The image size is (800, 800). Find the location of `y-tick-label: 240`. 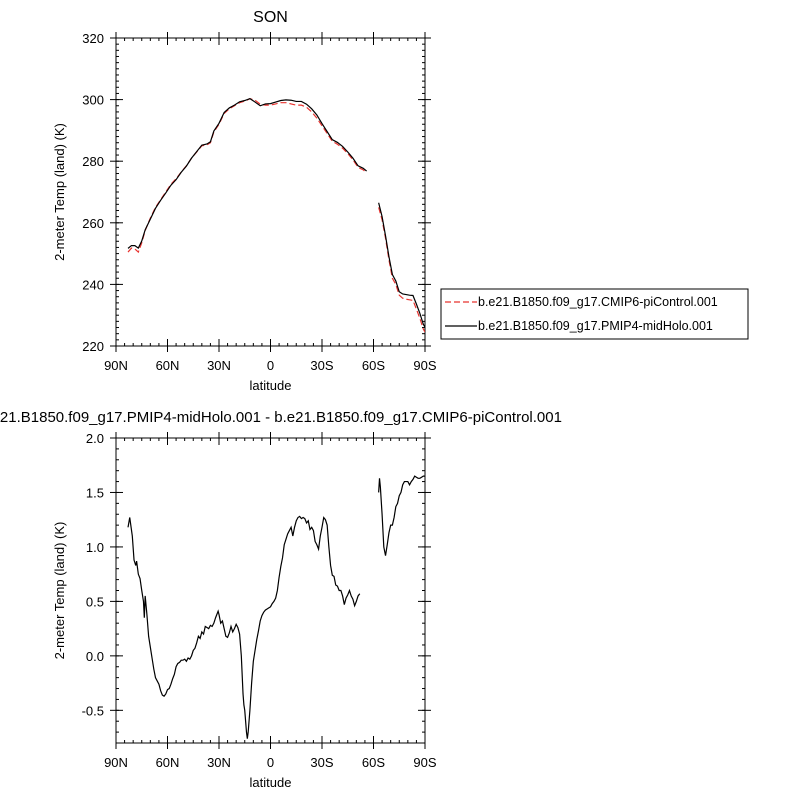

y-tick-label: 240 is located at coordinates (93, 284).